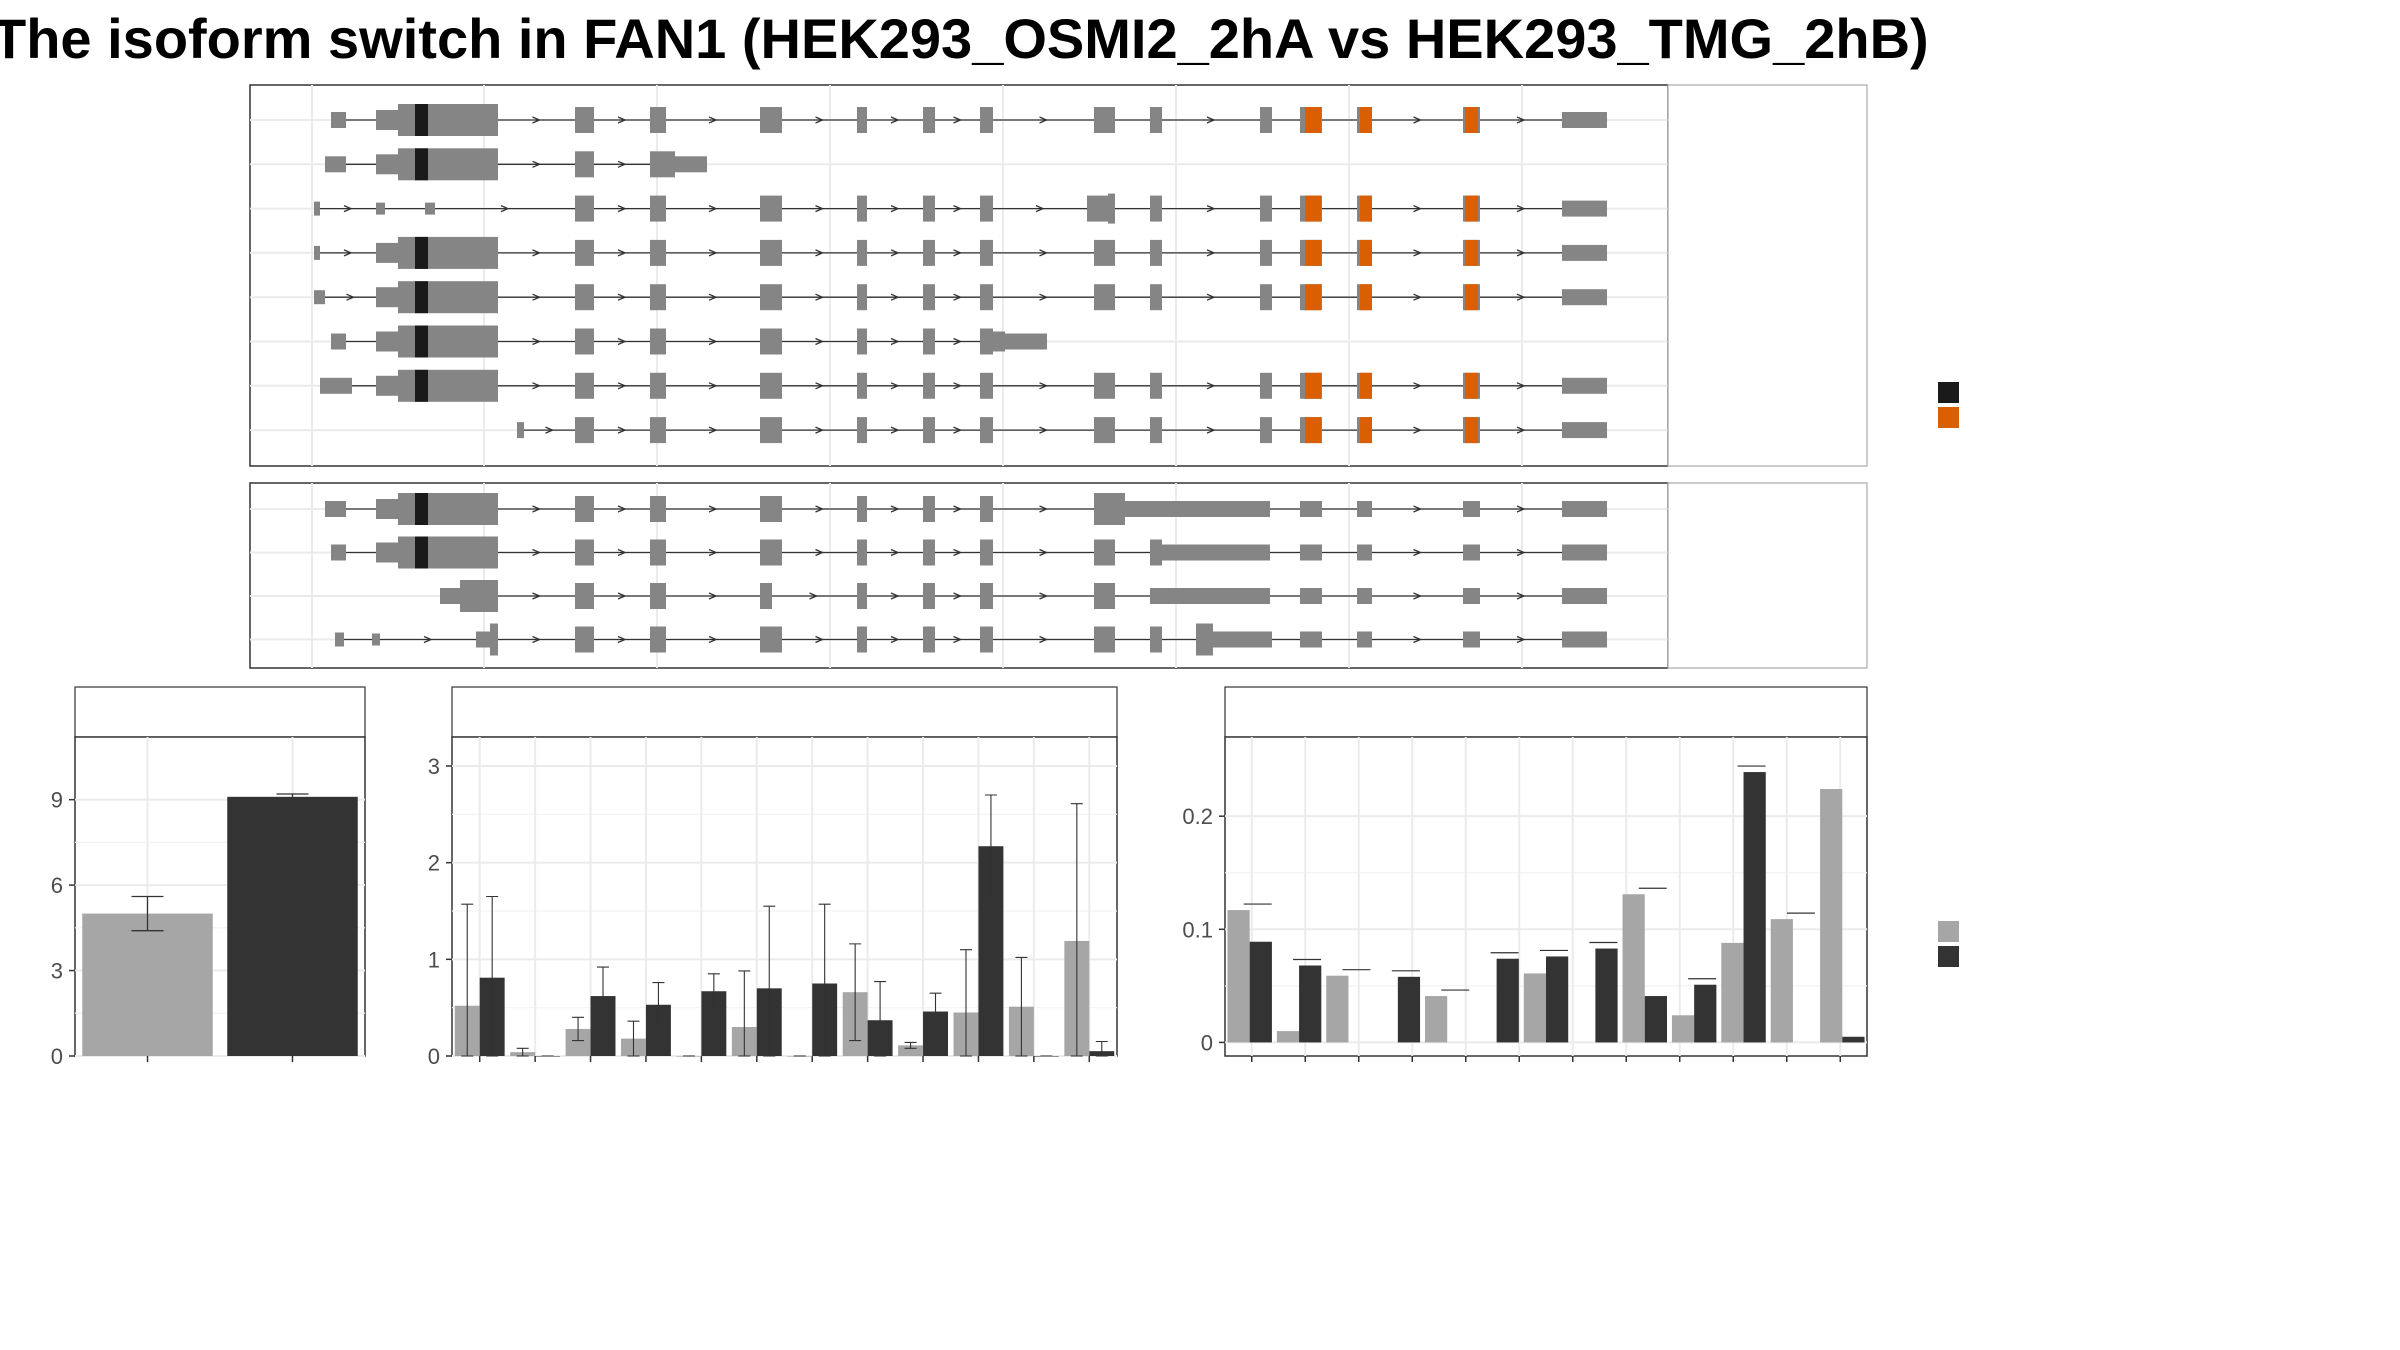  What do you see at coordinates (911, 1050) in the screenshot?
I see `isoform-expression-bar` at bounding box center [911, 1050].